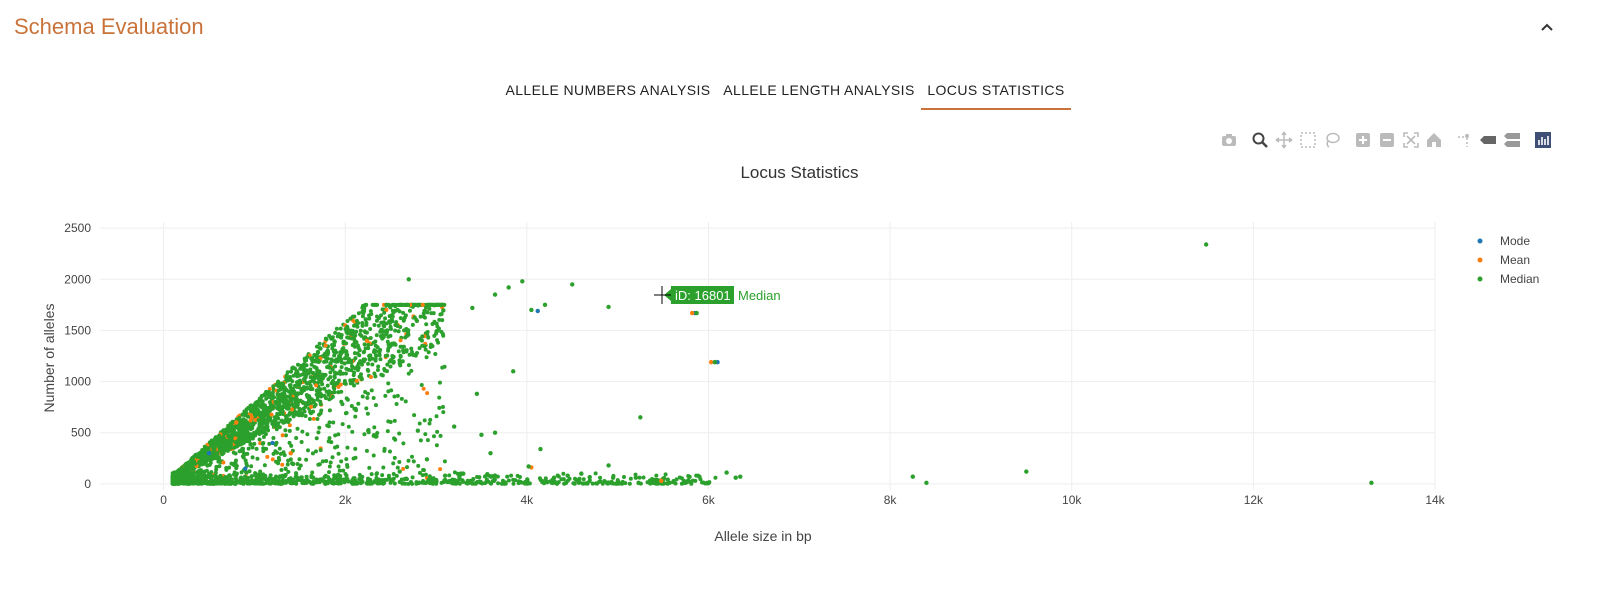 Image resolution: width=1599 pixels, height=596 pixels. I want to click on legend-marker, so click(1480, 279).